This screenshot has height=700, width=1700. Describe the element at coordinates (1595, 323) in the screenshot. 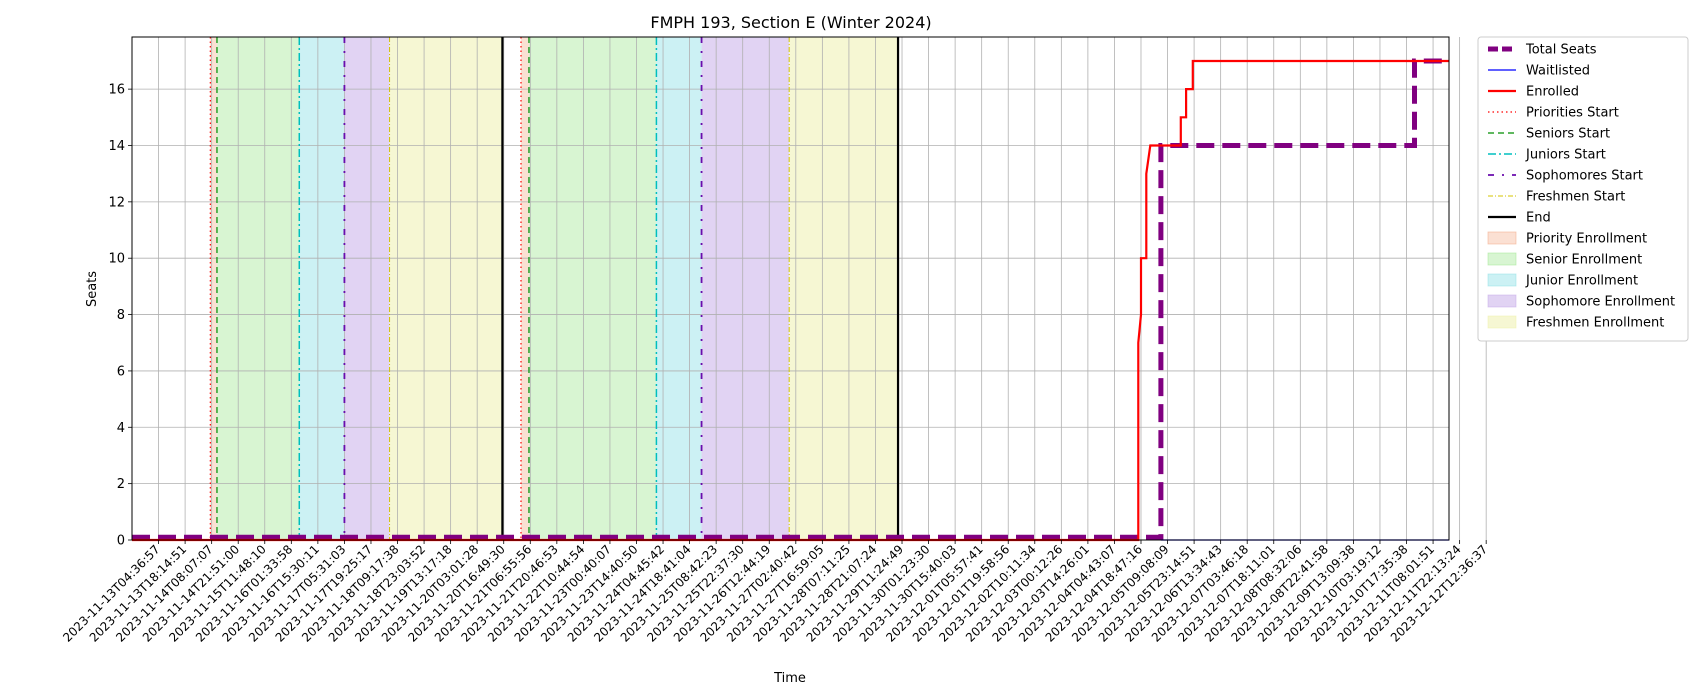

I see `freshmen-enrollment-legend-label: Freshmen Enrollment` at that location.